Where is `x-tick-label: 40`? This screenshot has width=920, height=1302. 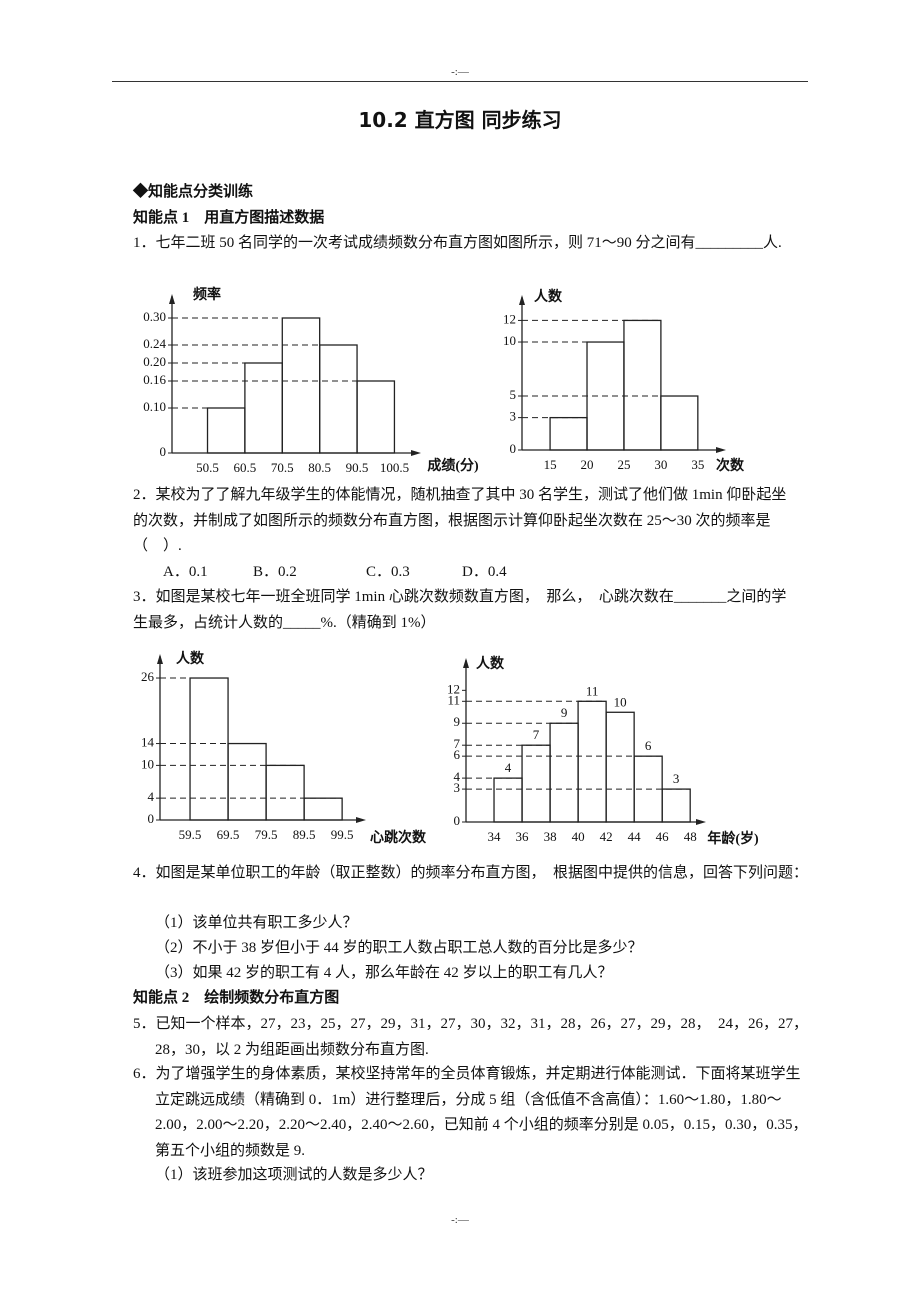 x-tick-label: 40 is located at coordinates (578, 836).